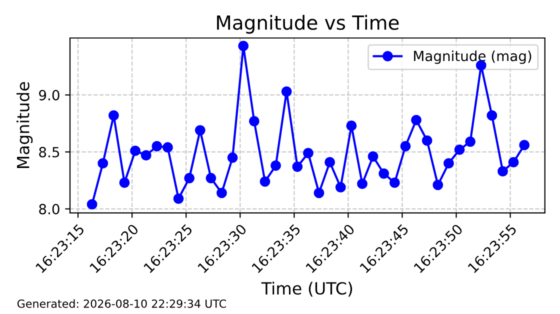  I want to click on legend-label: Magnitude (mag), so click(473, 57).